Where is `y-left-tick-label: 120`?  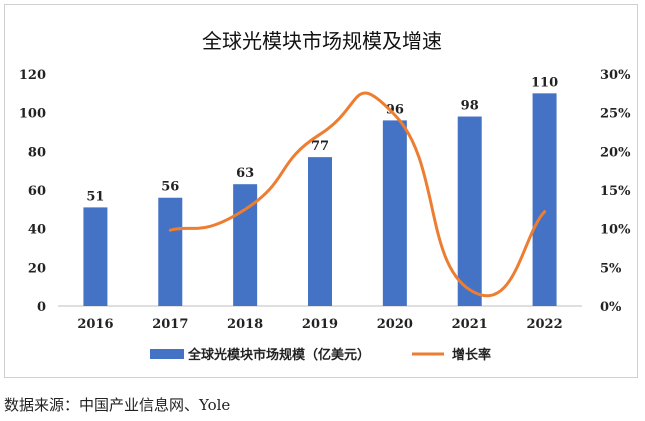 y-left-tick-label: 120 is located at coordinates (32, 75).